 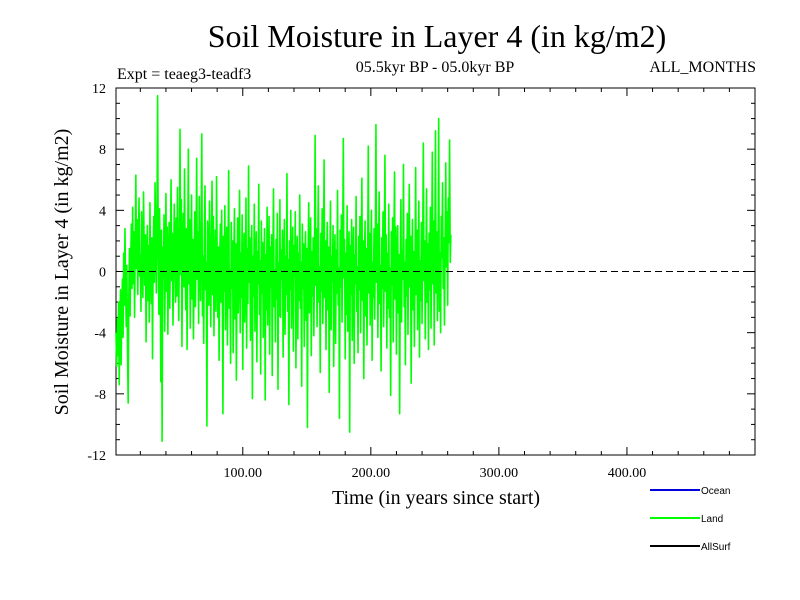 What do you see at coordinates (712, 519) in the screenshot?
I see `legend-label-land: Land` at bounding box center [712, 519].